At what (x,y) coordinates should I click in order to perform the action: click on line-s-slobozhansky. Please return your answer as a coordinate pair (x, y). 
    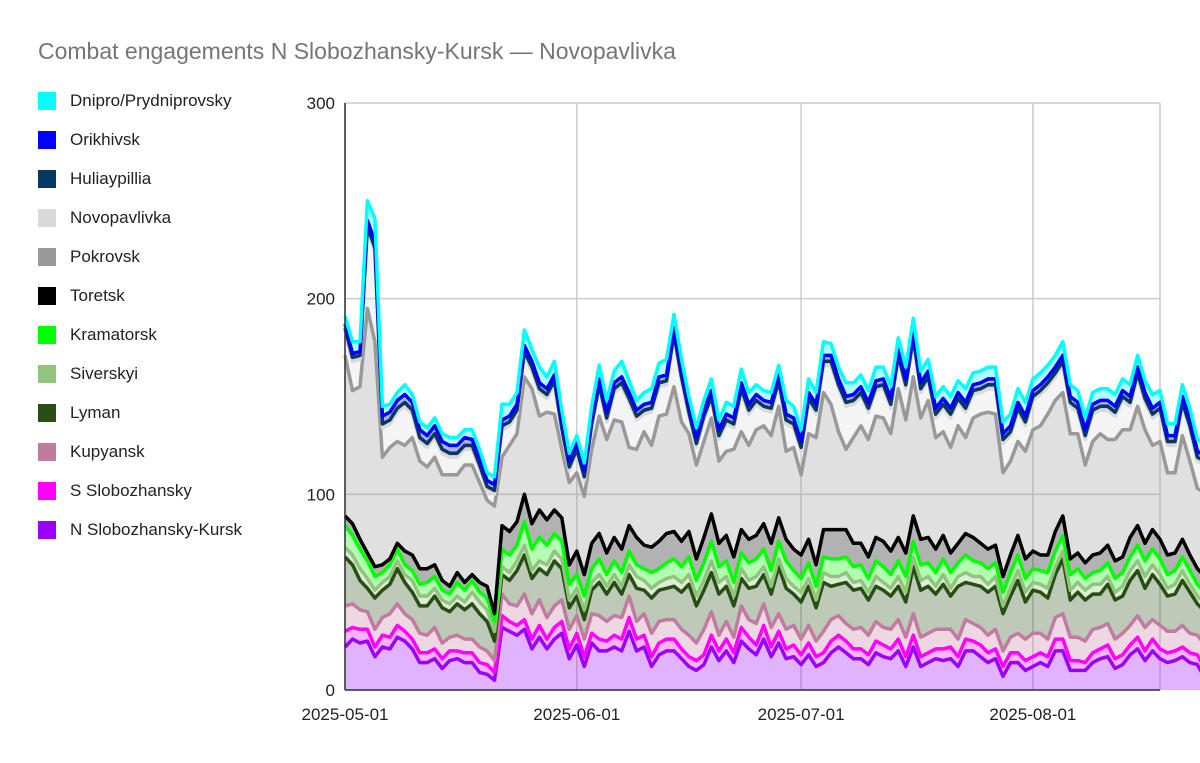
    Looking at the image, I should click on (772, 644).